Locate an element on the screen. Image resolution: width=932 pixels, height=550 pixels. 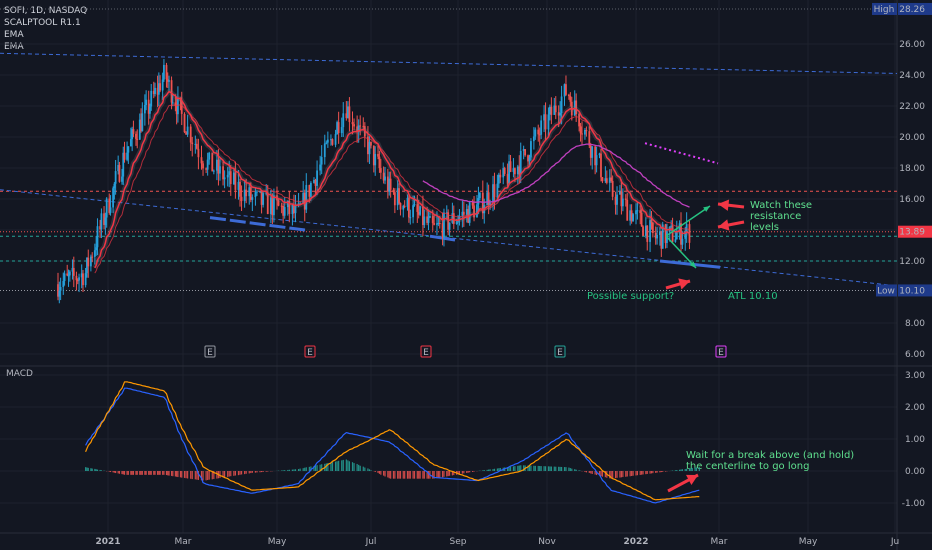
last-price-box is located at coordinates (915, 231).